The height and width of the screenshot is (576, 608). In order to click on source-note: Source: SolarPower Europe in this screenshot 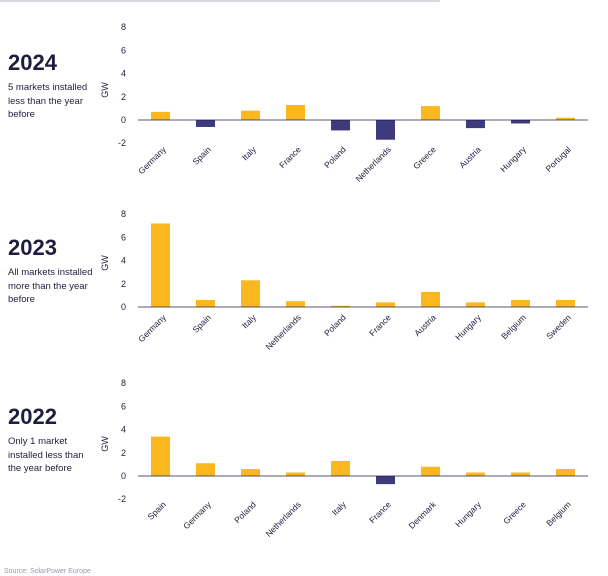, I will do `click(47, 571)`.